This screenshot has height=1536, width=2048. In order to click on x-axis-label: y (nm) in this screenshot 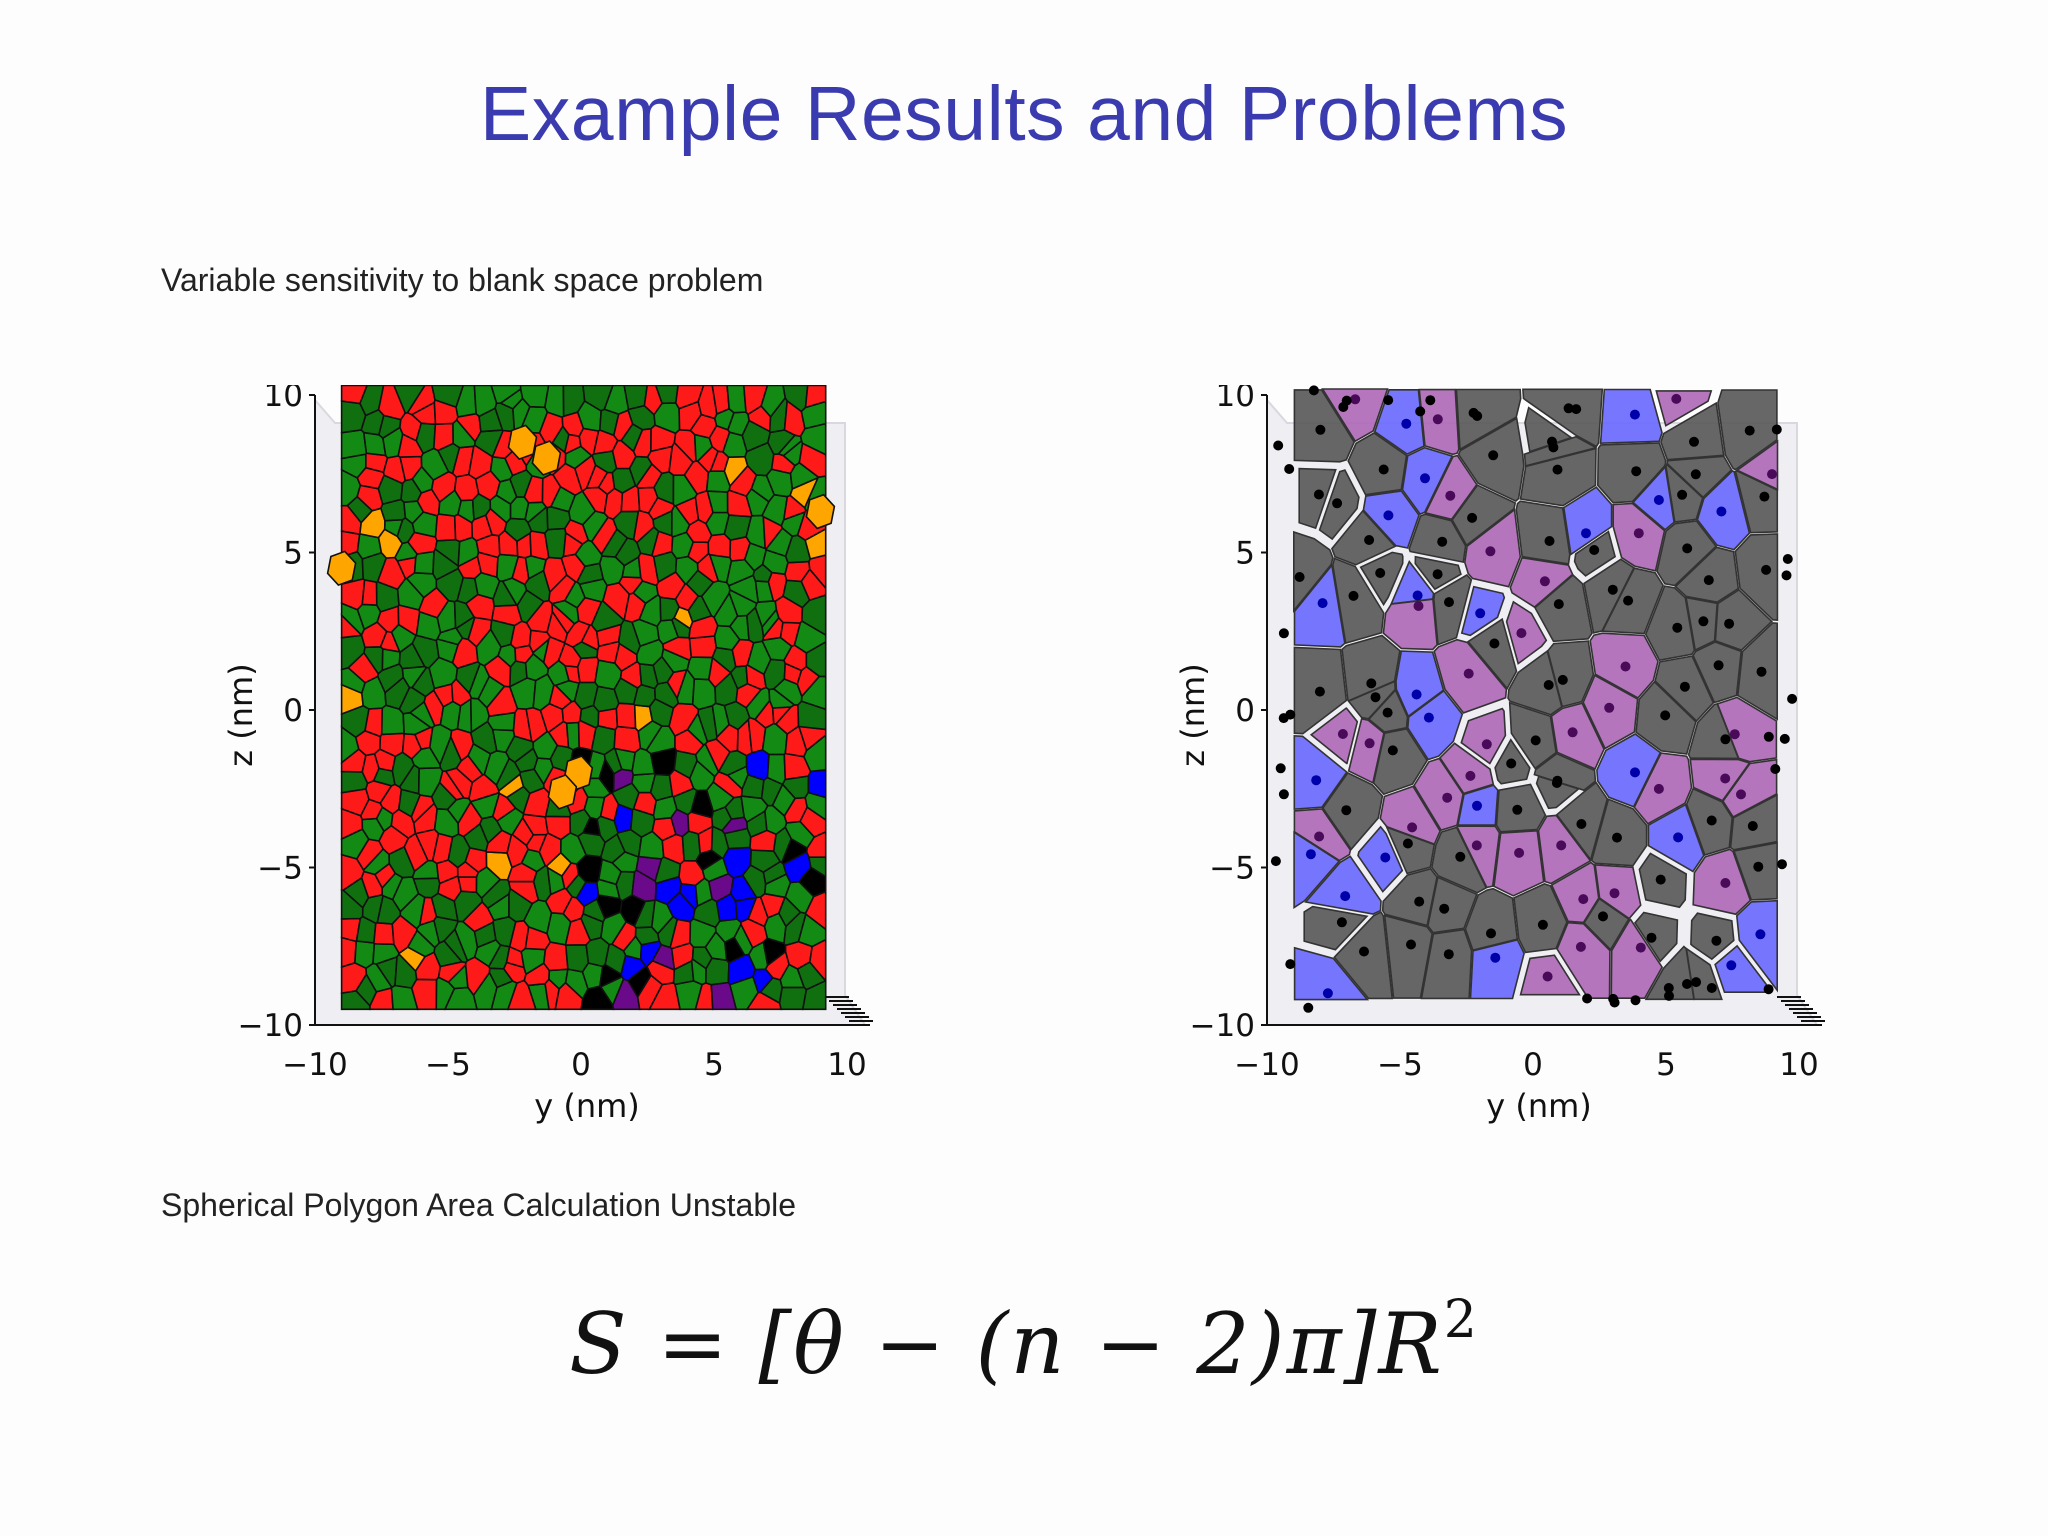, I will do `click(587, 1106)`.